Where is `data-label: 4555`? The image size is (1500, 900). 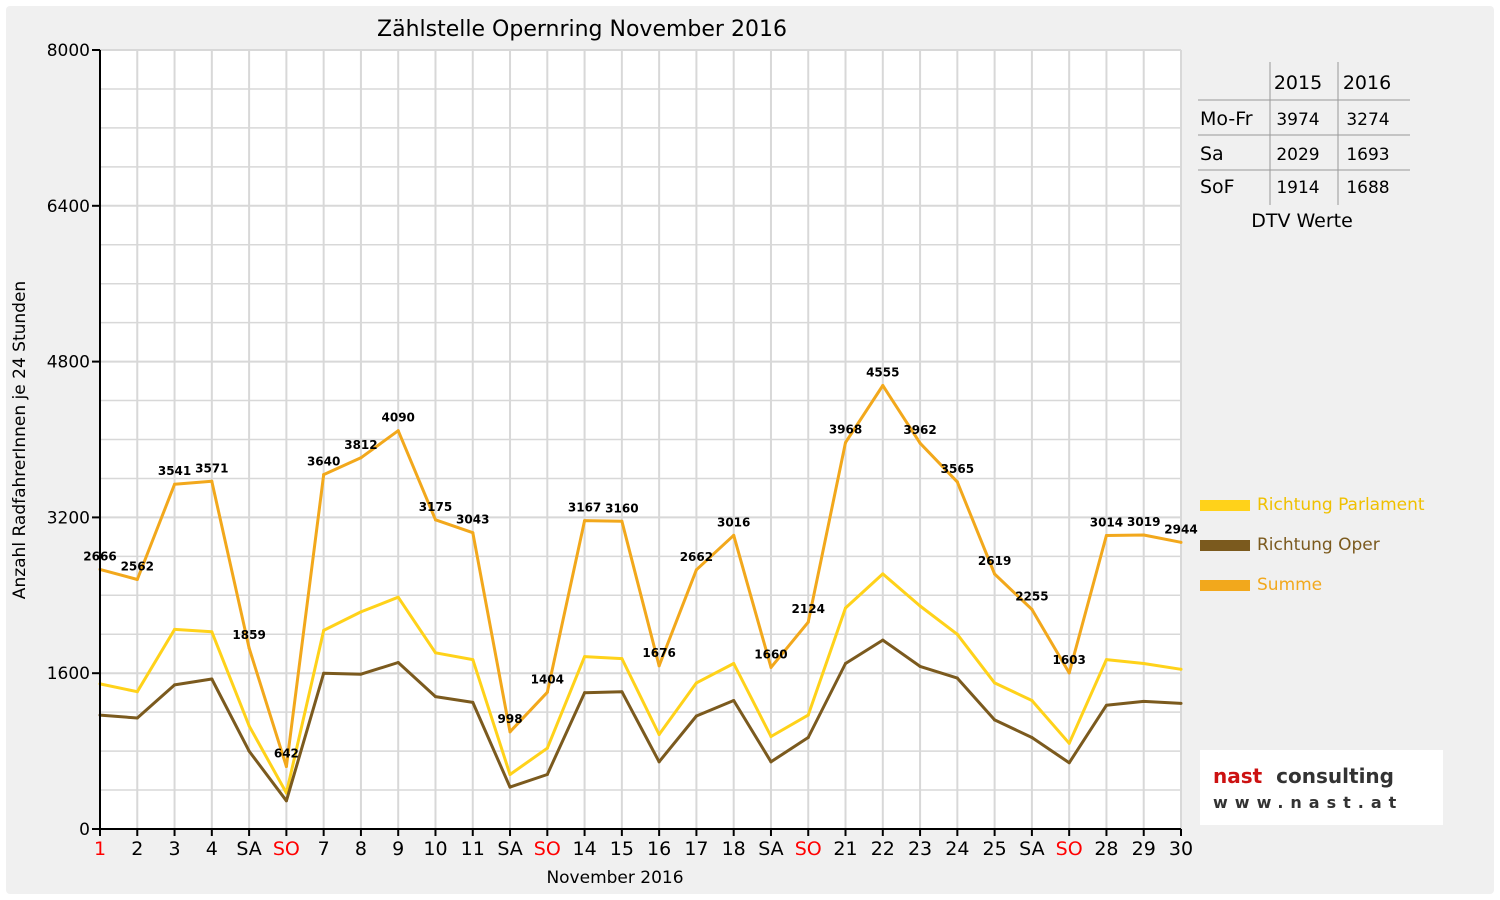 data-label: 4555 is located at coordinates (882, 372).